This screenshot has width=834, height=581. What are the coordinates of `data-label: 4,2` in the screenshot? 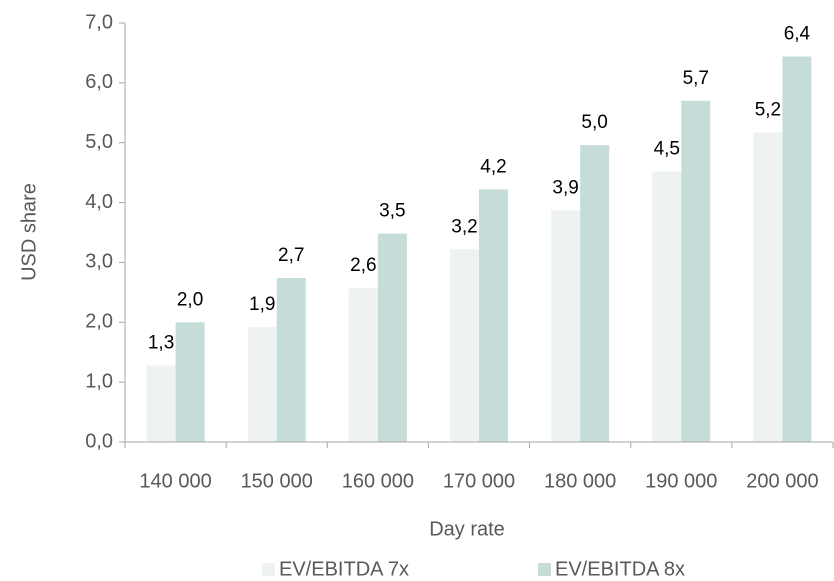 It's located at (493, 166).